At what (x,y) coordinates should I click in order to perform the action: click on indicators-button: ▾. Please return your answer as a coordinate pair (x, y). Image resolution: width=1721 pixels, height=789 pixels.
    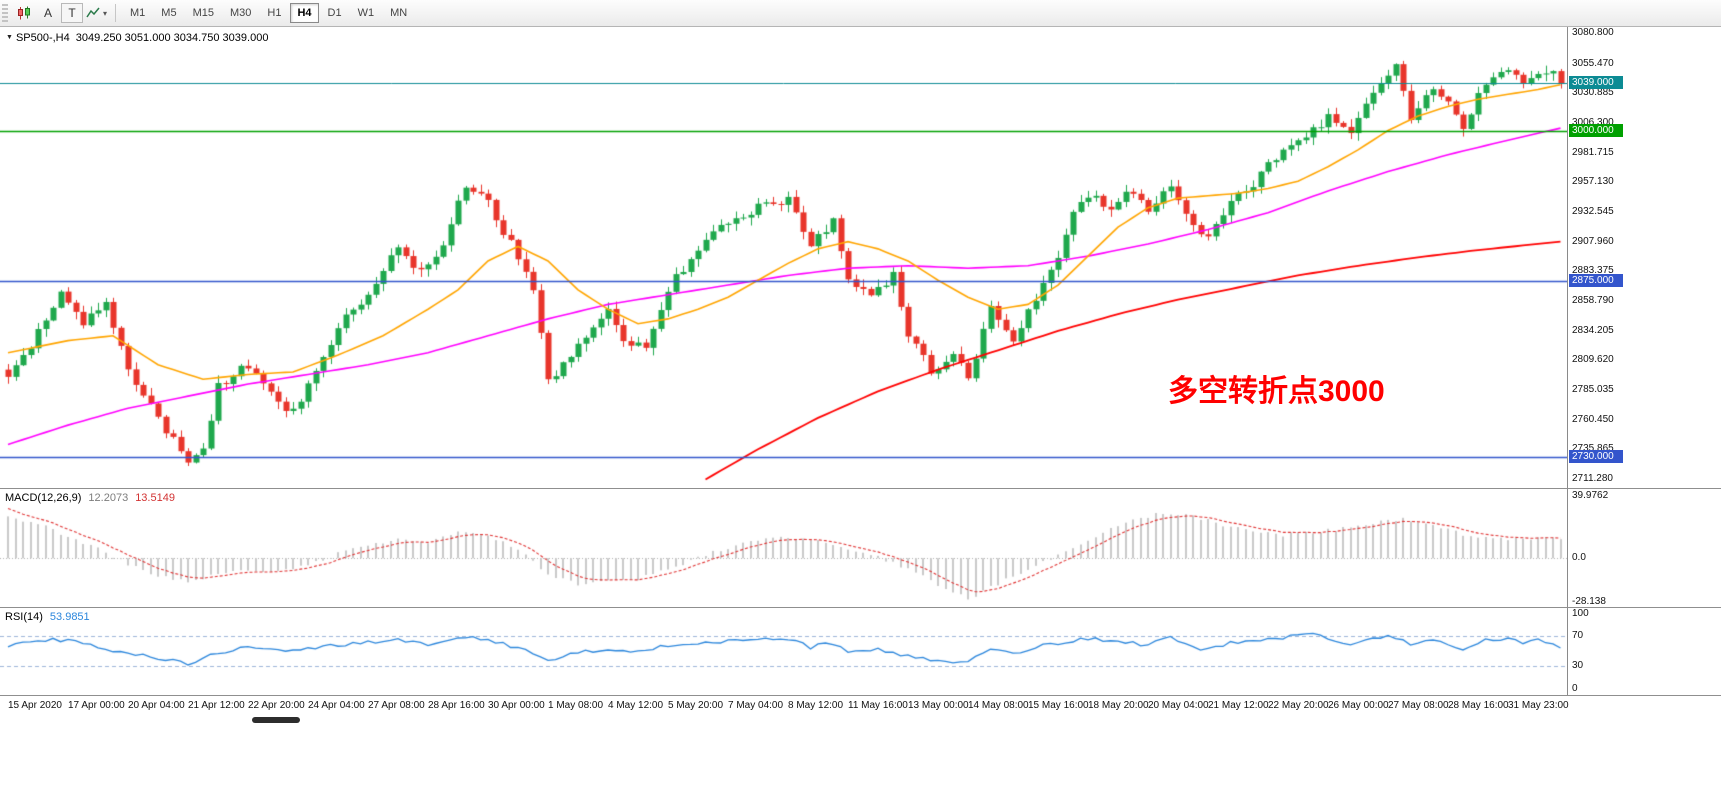
    Looking at the image, I should click on (96, 13).